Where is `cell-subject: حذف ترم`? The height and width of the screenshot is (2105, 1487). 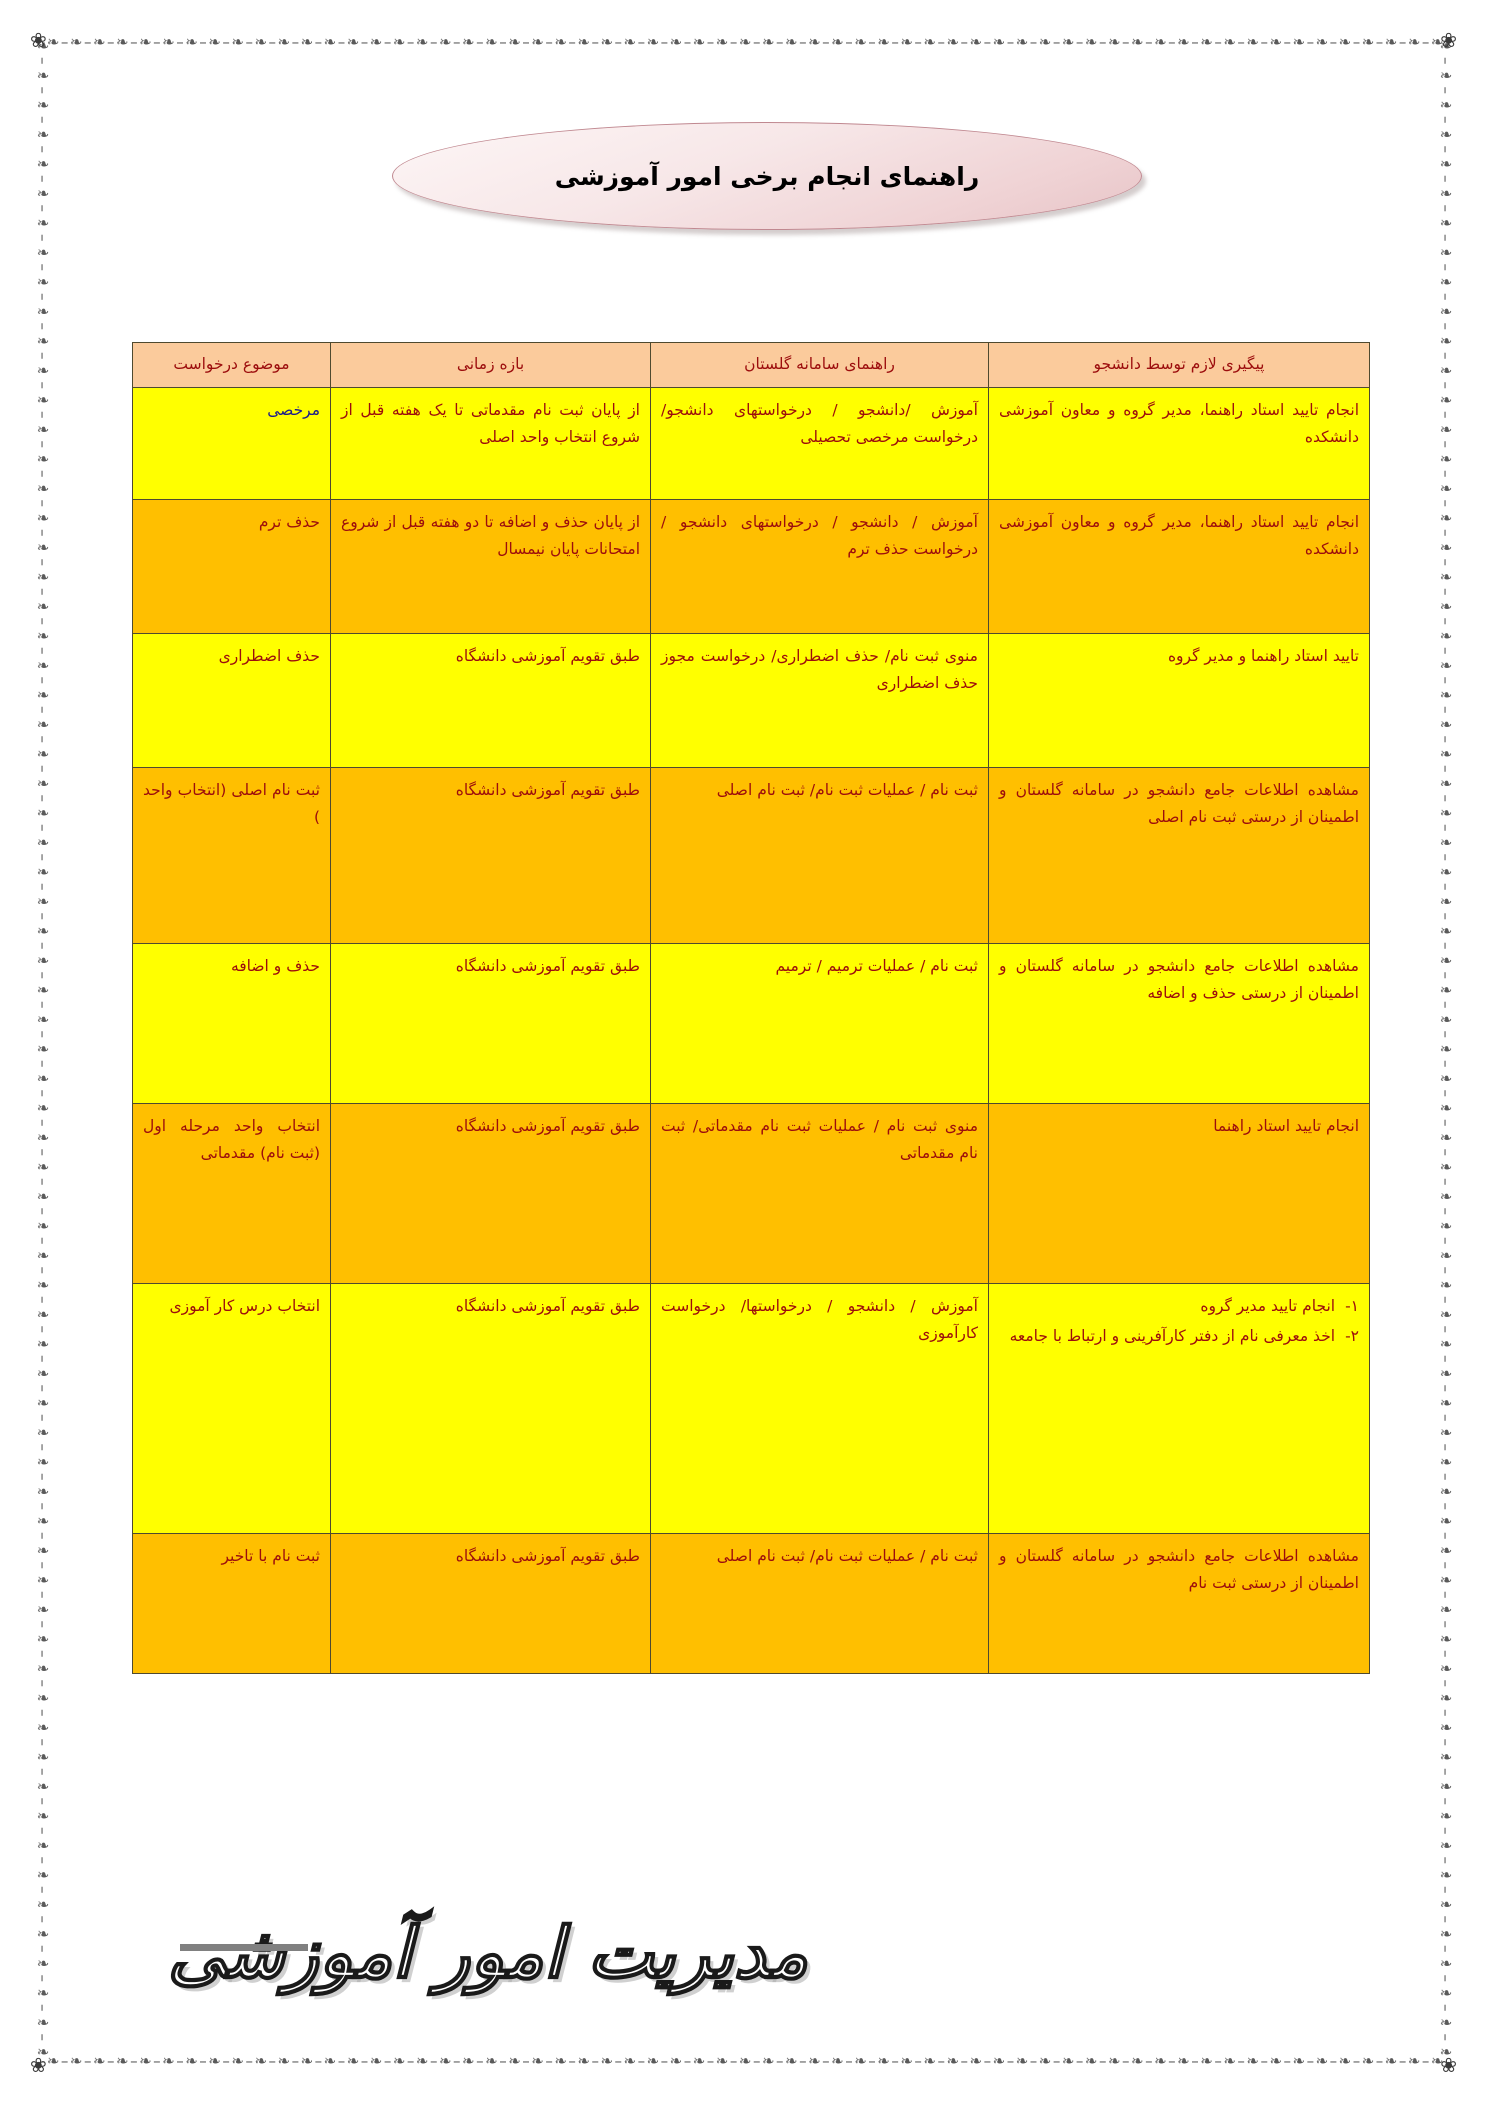
cell-subject: حذف ترم is located at coordinates (231, 566).